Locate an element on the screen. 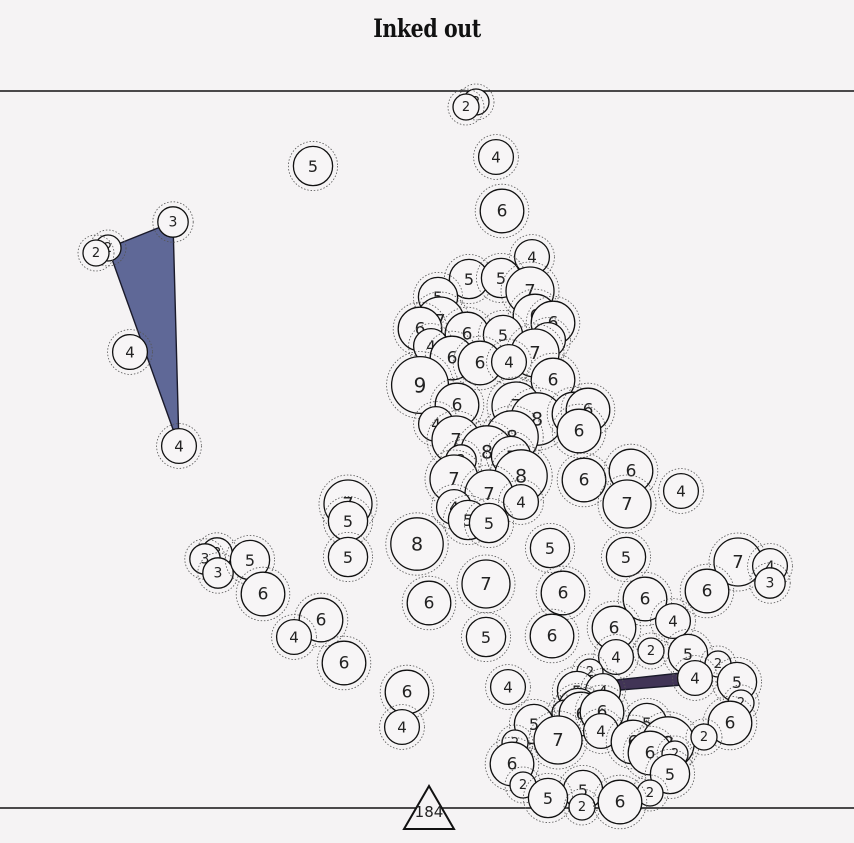 This screenshot has height=843, width=854. node-label: 7 is located at coordinates (557, 740).